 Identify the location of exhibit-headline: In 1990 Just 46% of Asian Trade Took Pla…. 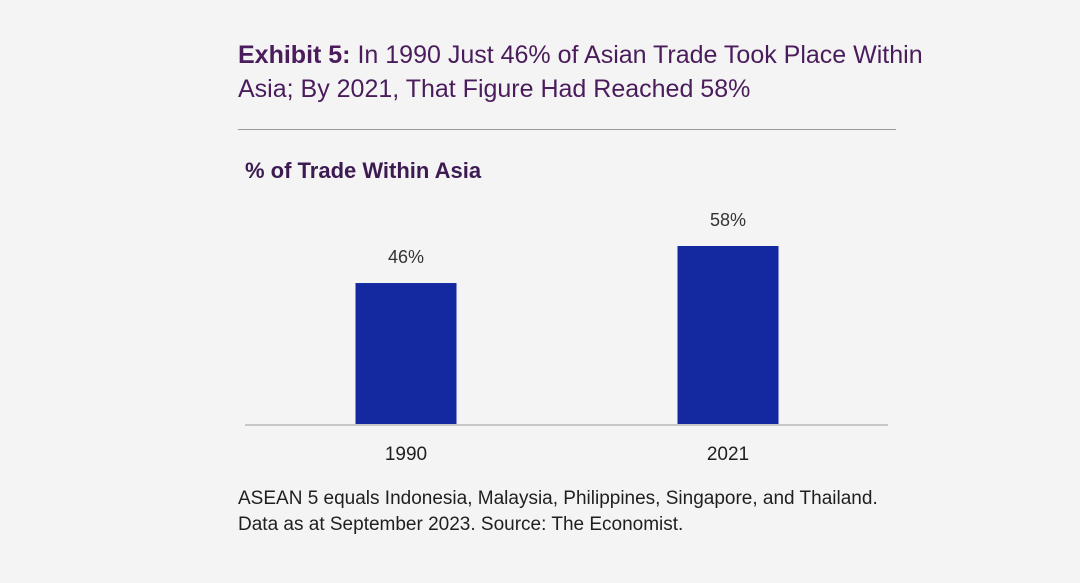
(580, 72).